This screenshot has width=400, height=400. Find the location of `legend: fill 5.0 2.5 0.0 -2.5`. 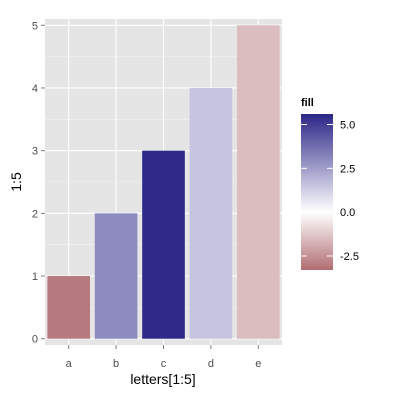

legend: fill 5.0 2.5 0.0 -2.5 is located at coordinates (330, 183).